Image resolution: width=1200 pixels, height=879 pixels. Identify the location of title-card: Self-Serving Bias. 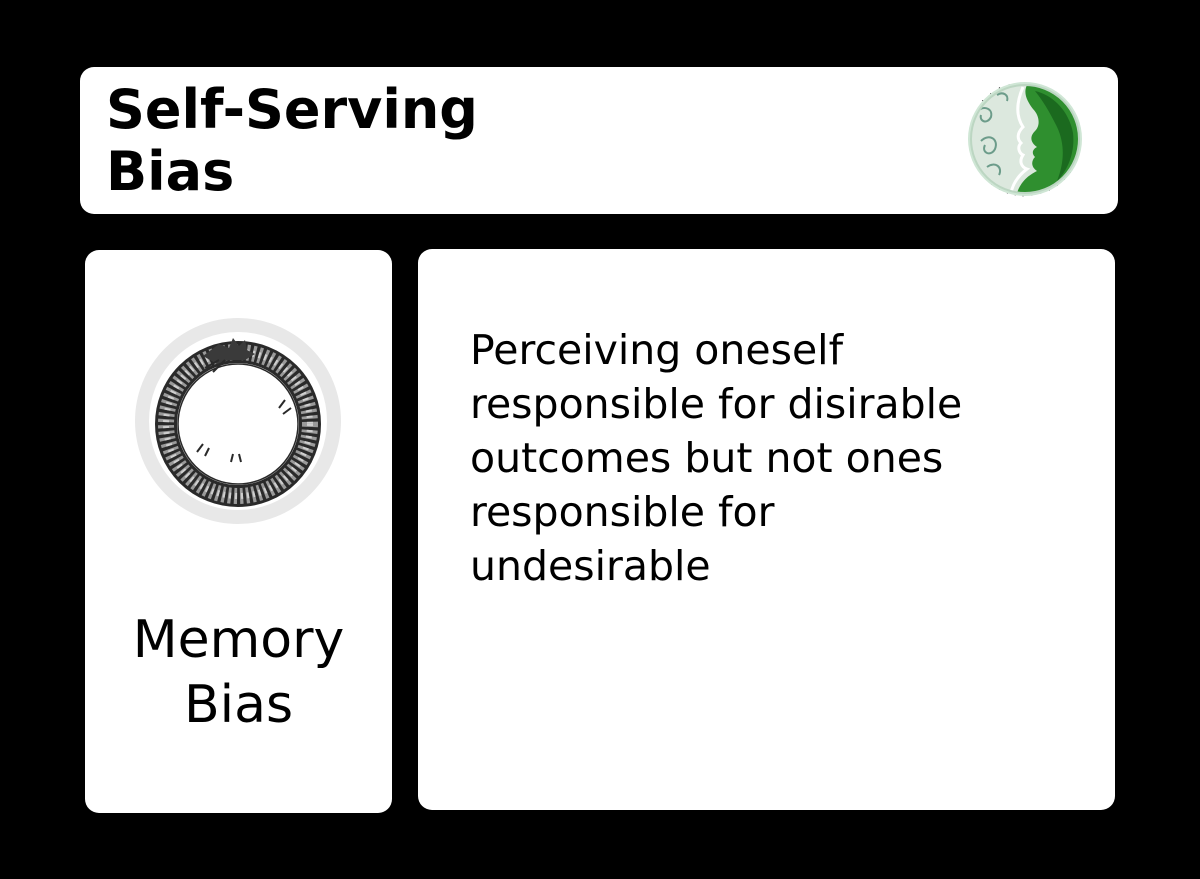
(599, 140).